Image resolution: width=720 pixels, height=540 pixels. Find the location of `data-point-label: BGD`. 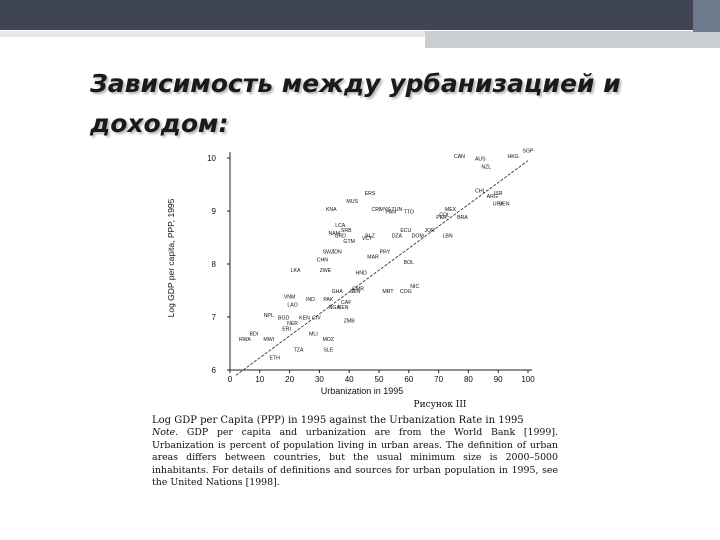

data-point-label: BGD is located at coordinates (283, 319).